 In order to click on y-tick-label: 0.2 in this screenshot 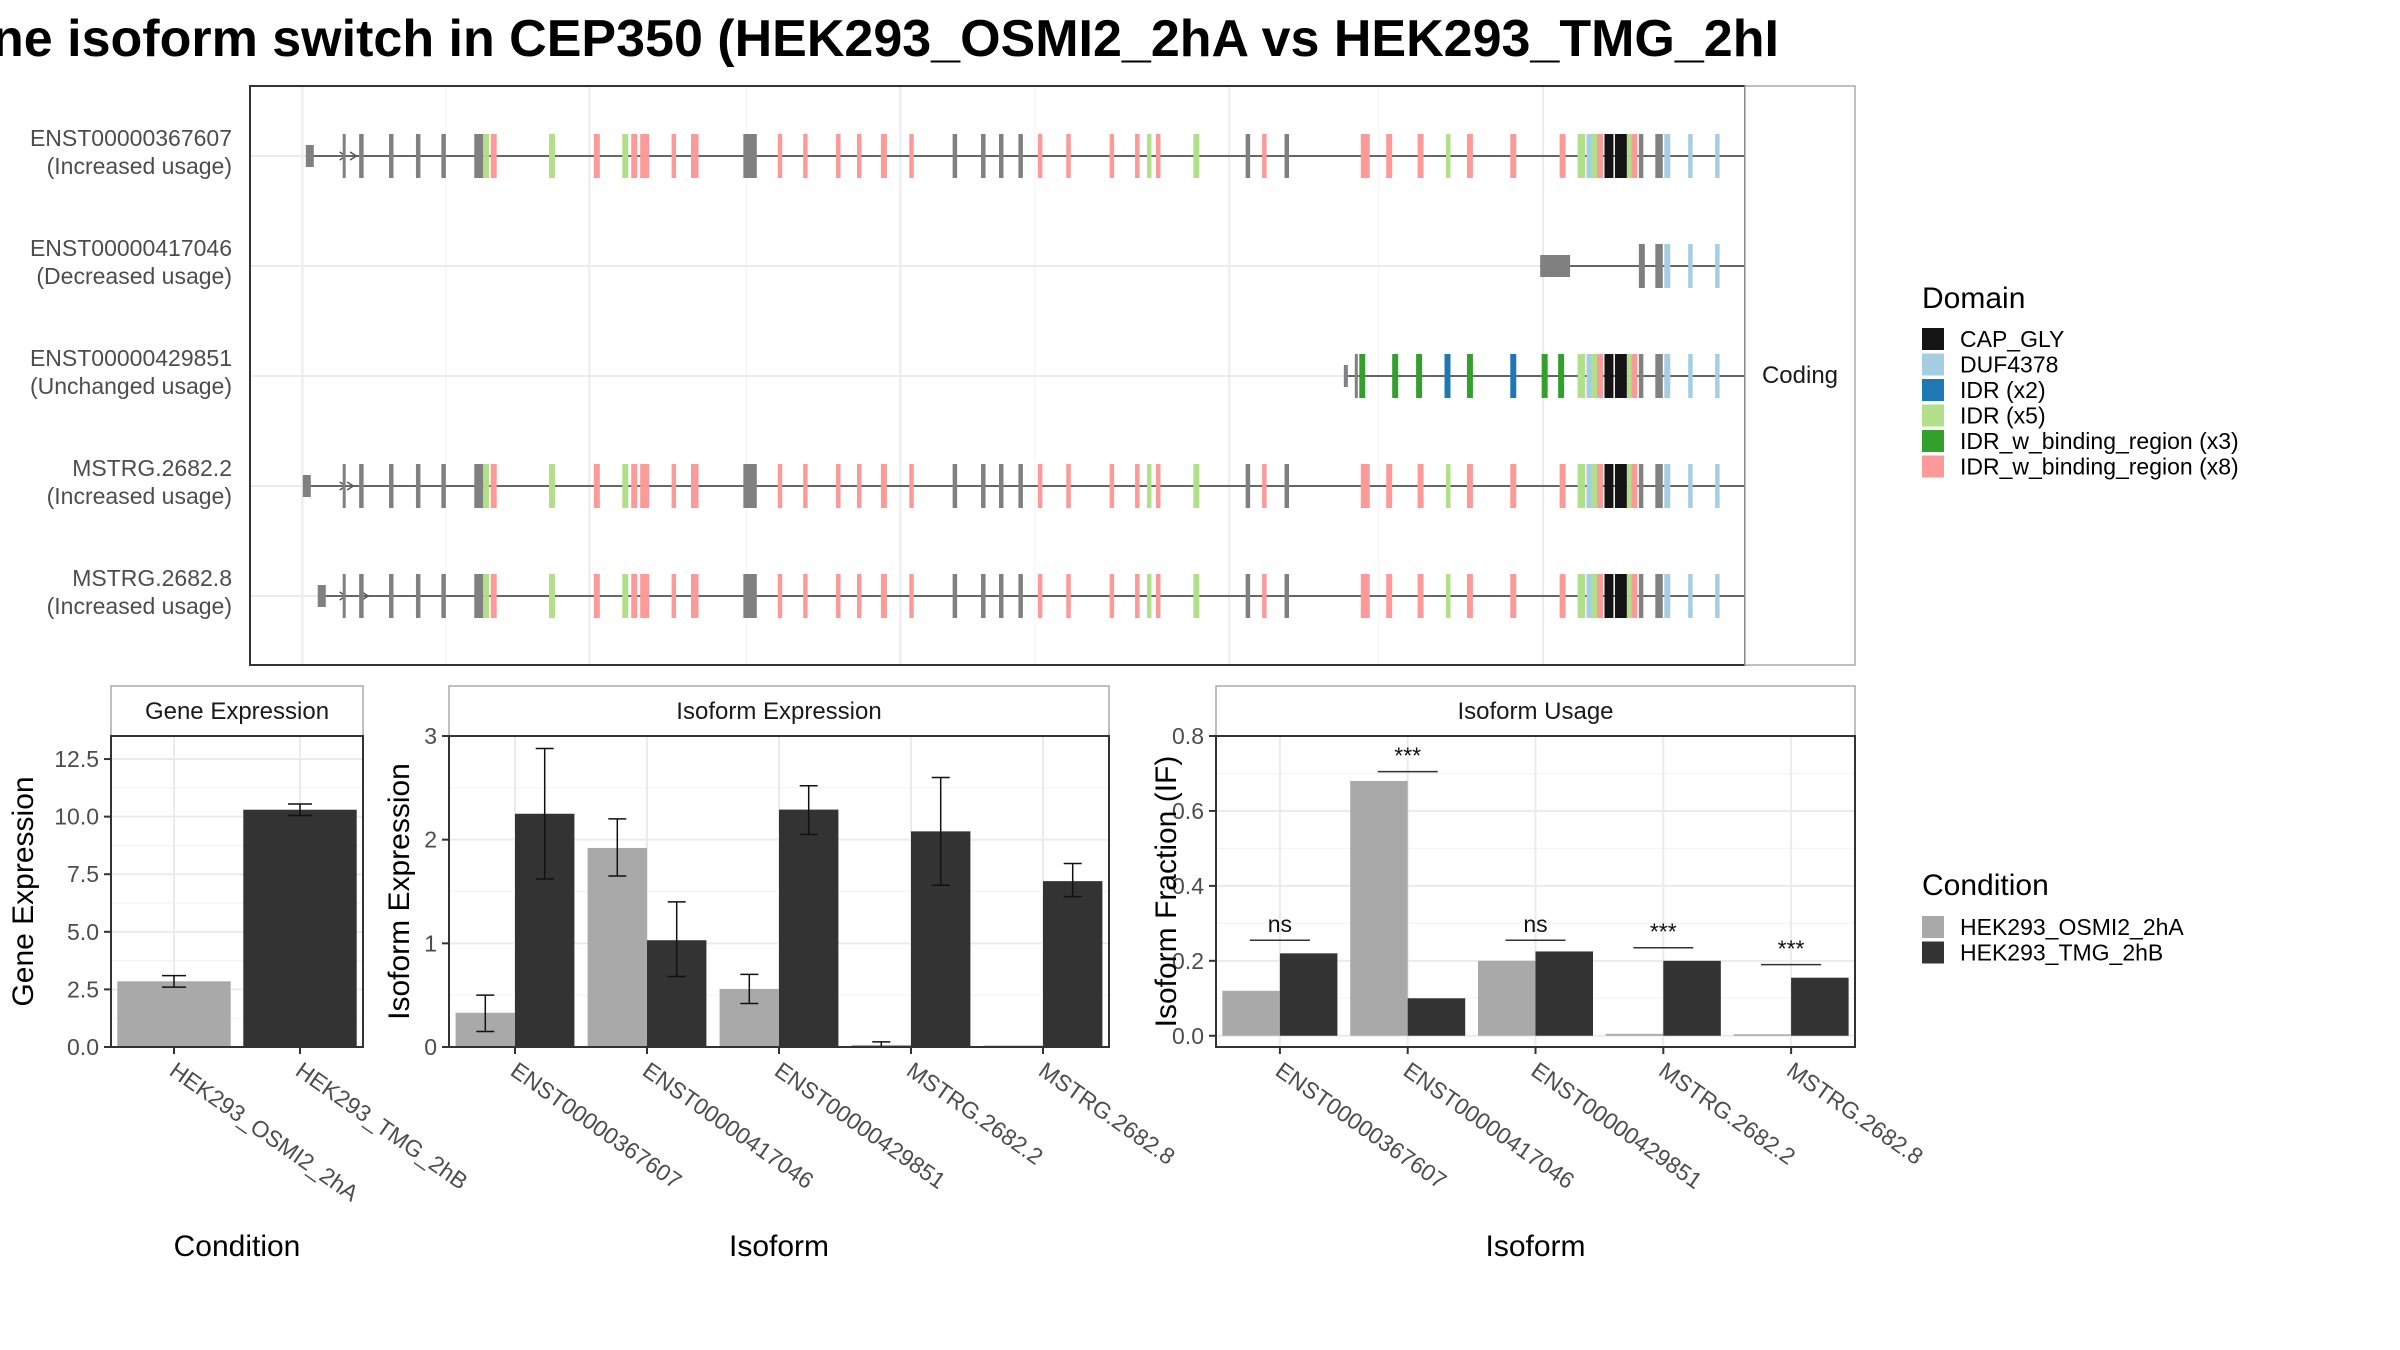, I will do `click(1188, 961)`.